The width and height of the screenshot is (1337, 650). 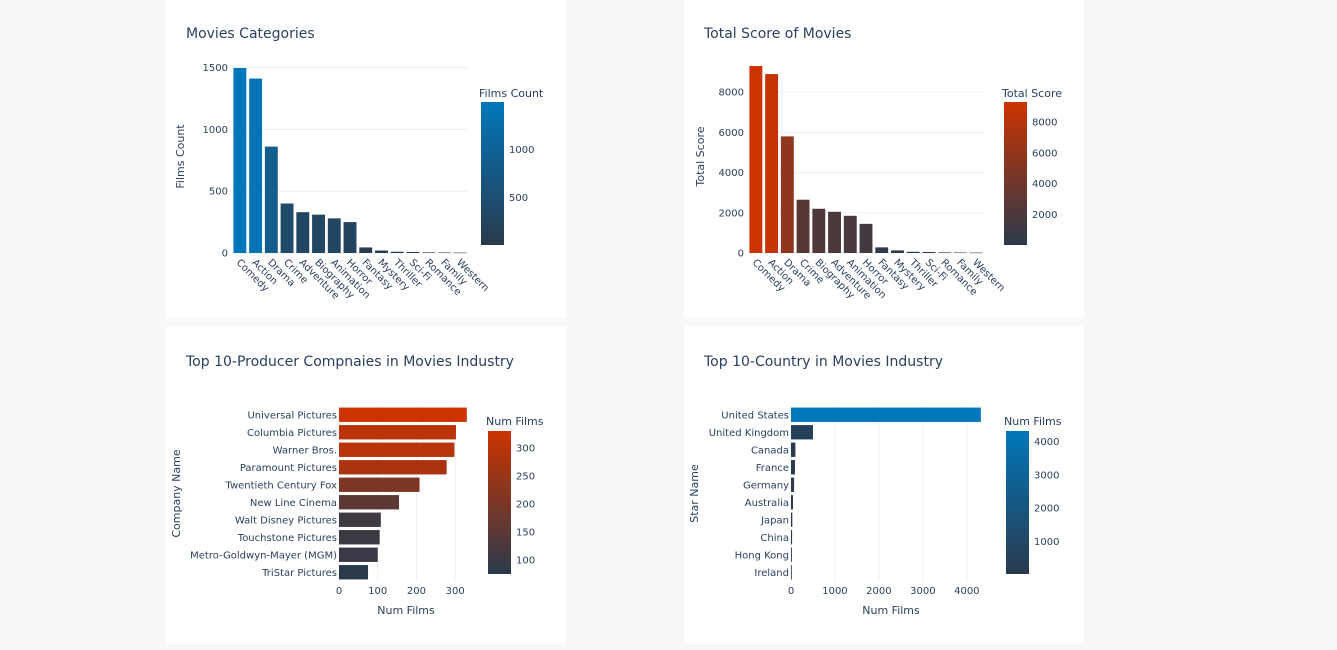 What do you see at coordinates (250, 34) in the screenshot?
I see `chart-title: Movies Categories` at bounding box center [250, 34].